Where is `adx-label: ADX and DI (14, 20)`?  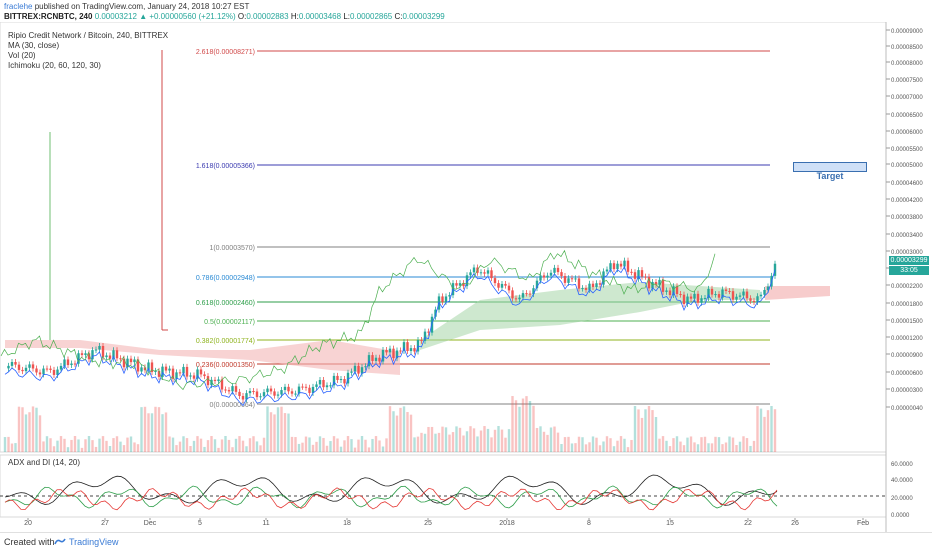 adx-label: ADX and DI (14, 20) is located at coordinates (44, 462).